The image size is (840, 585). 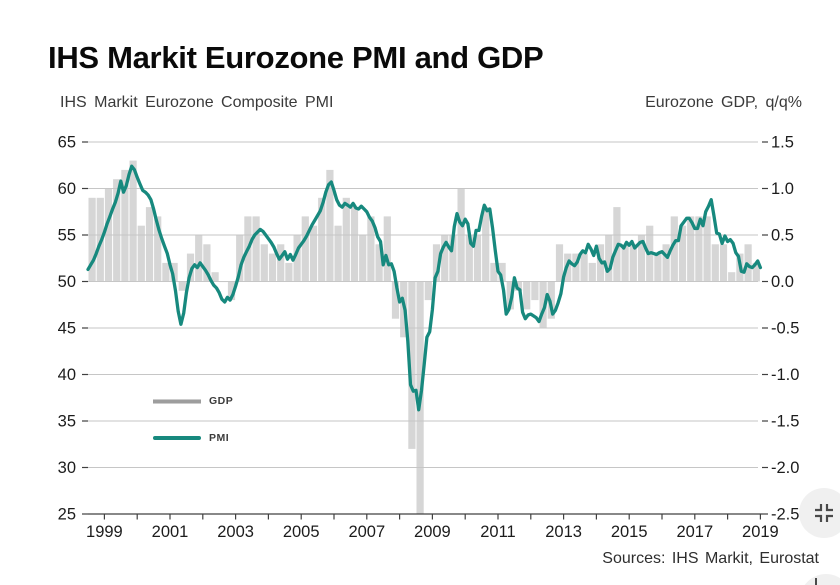 I want to click on y-left-tick-label: 60, so click(x=67, y=189).